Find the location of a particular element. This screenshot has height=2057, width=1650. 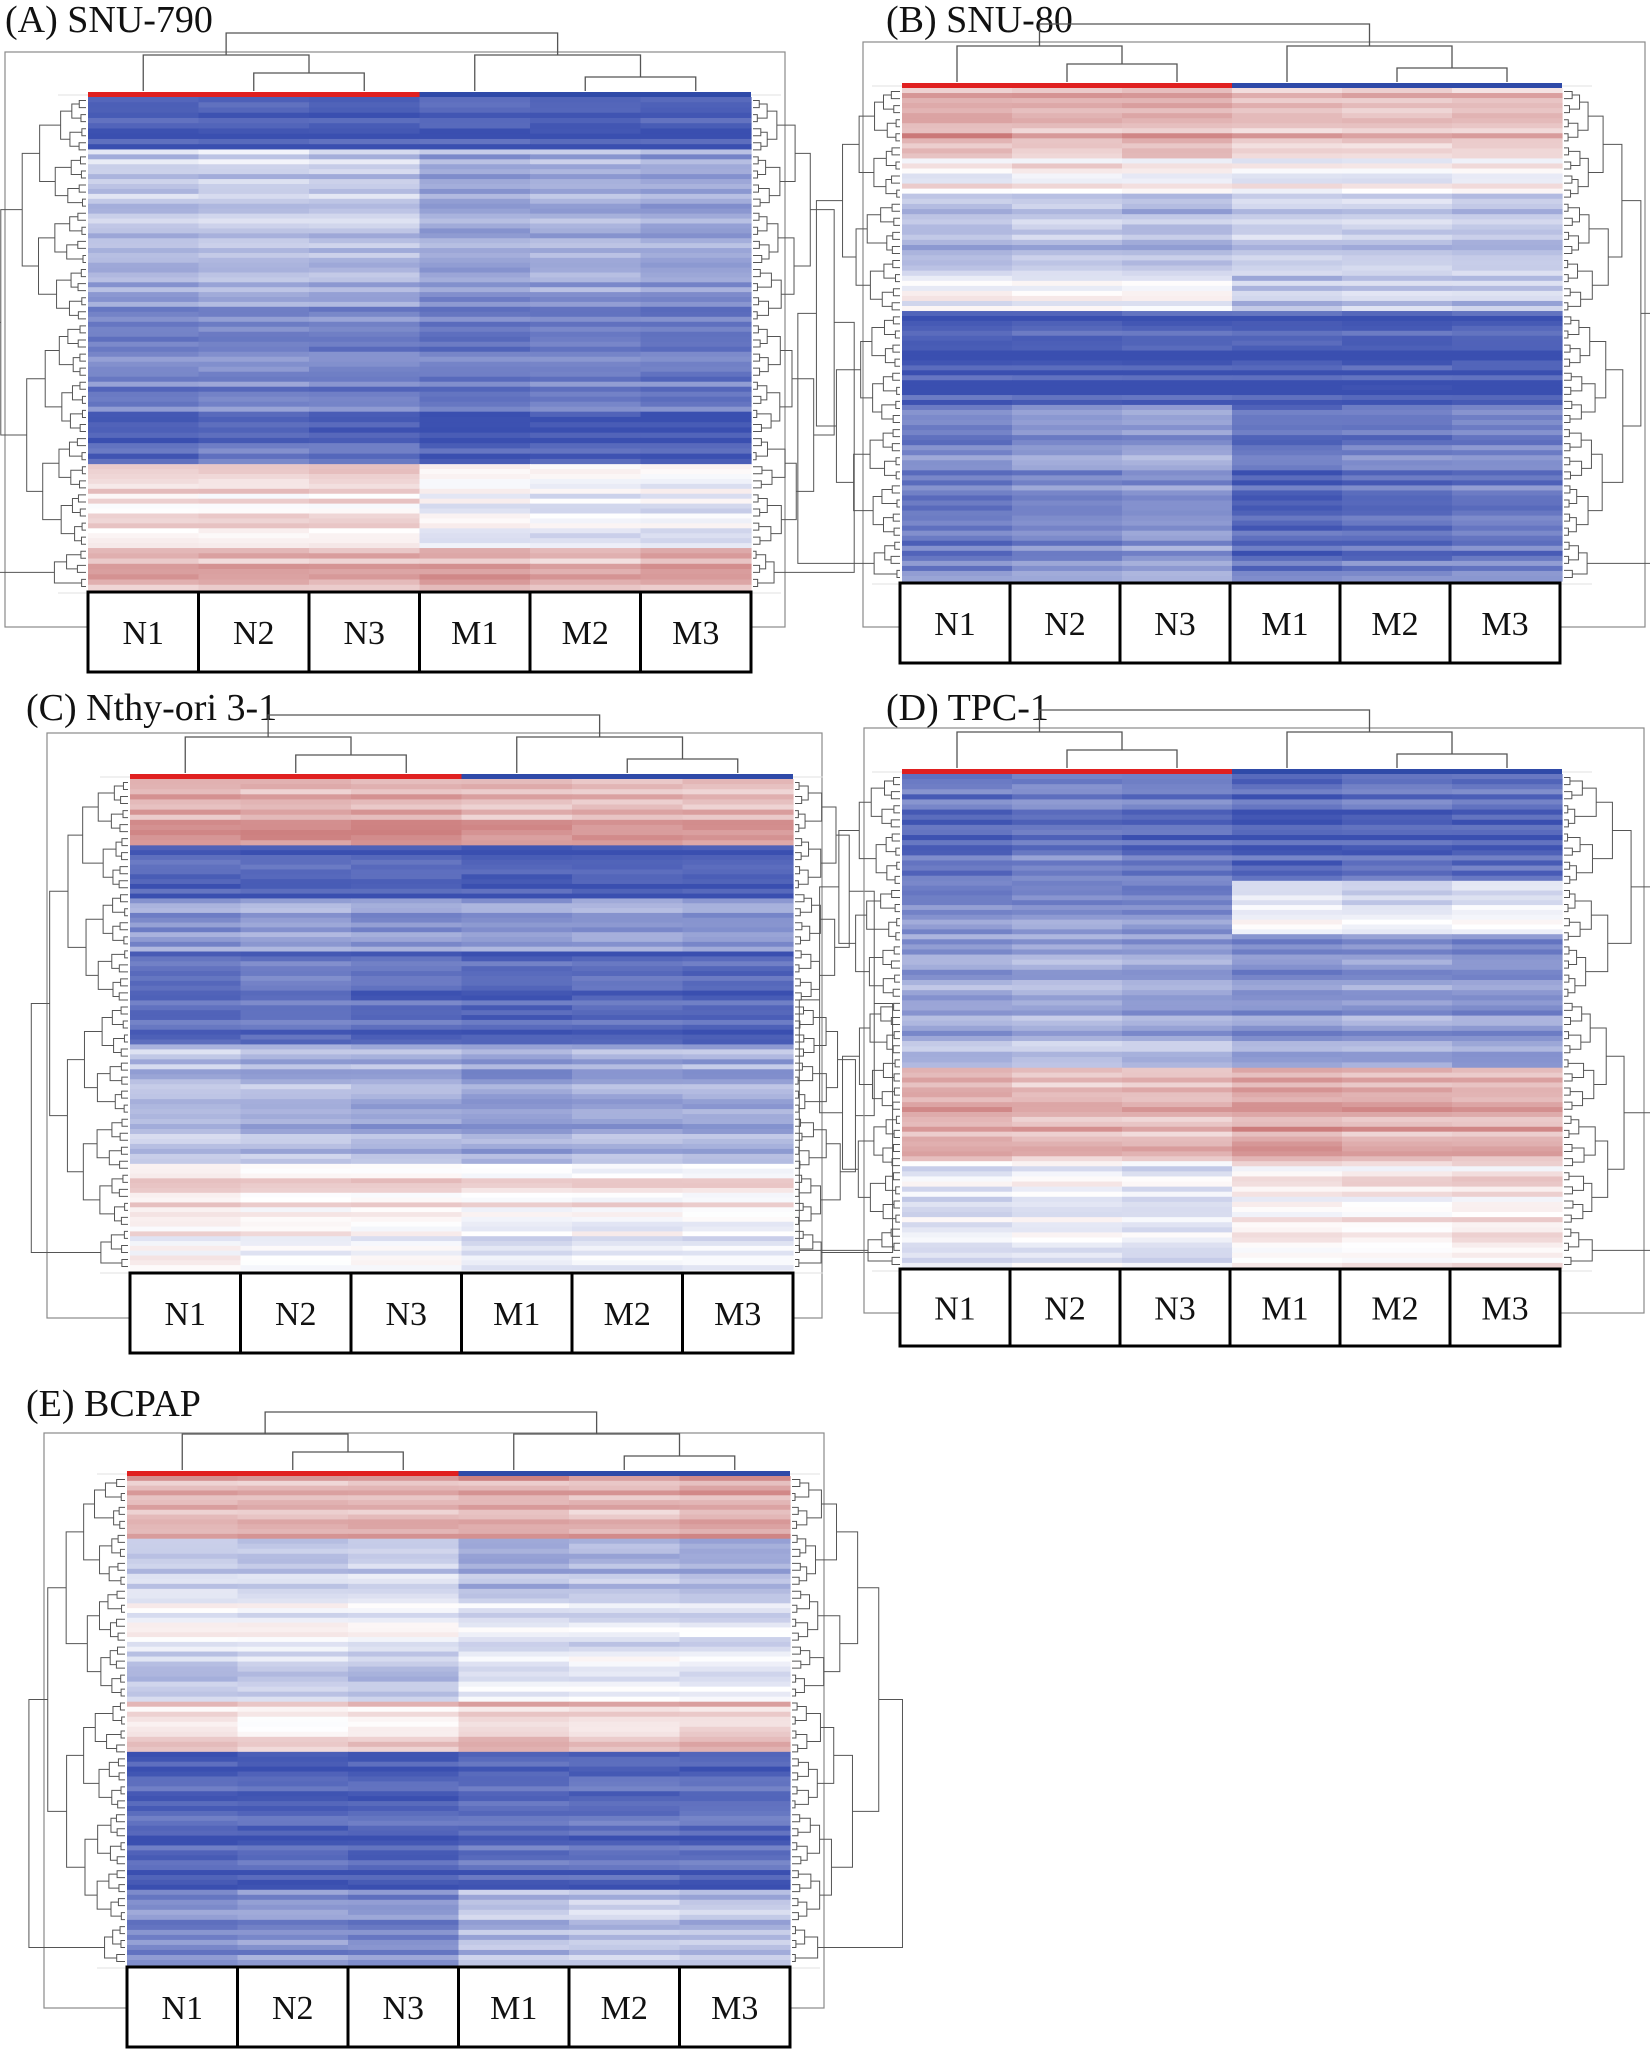

sample-label-n3: N3 is located at coordinates (403, 2008).